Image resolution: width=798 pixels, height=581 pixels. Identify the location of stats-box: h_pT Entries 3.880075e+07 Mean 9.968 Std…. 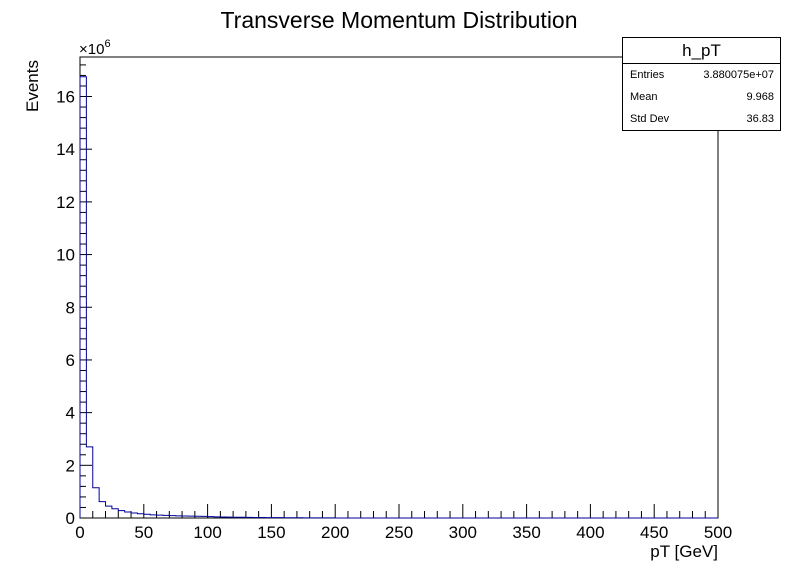
(701, 84).